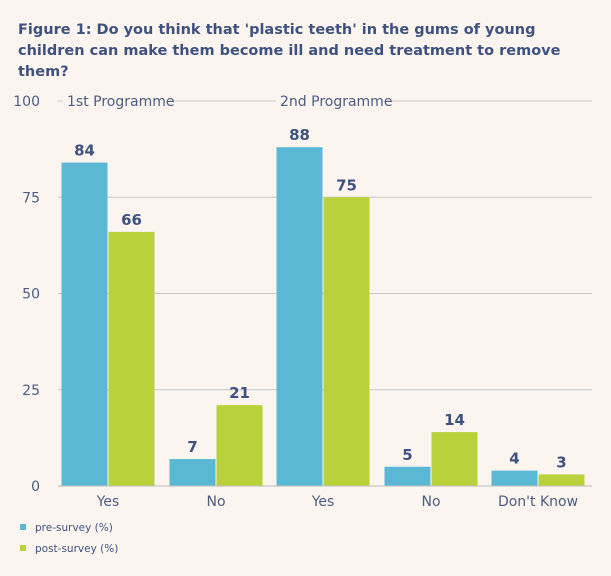 This screenshot has height=576, width=611. I want to click on y-tick-label: 0, so click(35, 487).